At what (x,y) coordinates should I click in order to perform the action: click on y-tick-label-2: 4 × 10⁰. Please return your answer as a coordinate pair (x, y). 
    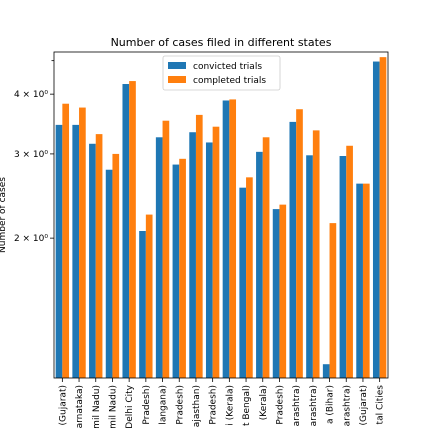
    Looking at the image, I should click on (31, 95).